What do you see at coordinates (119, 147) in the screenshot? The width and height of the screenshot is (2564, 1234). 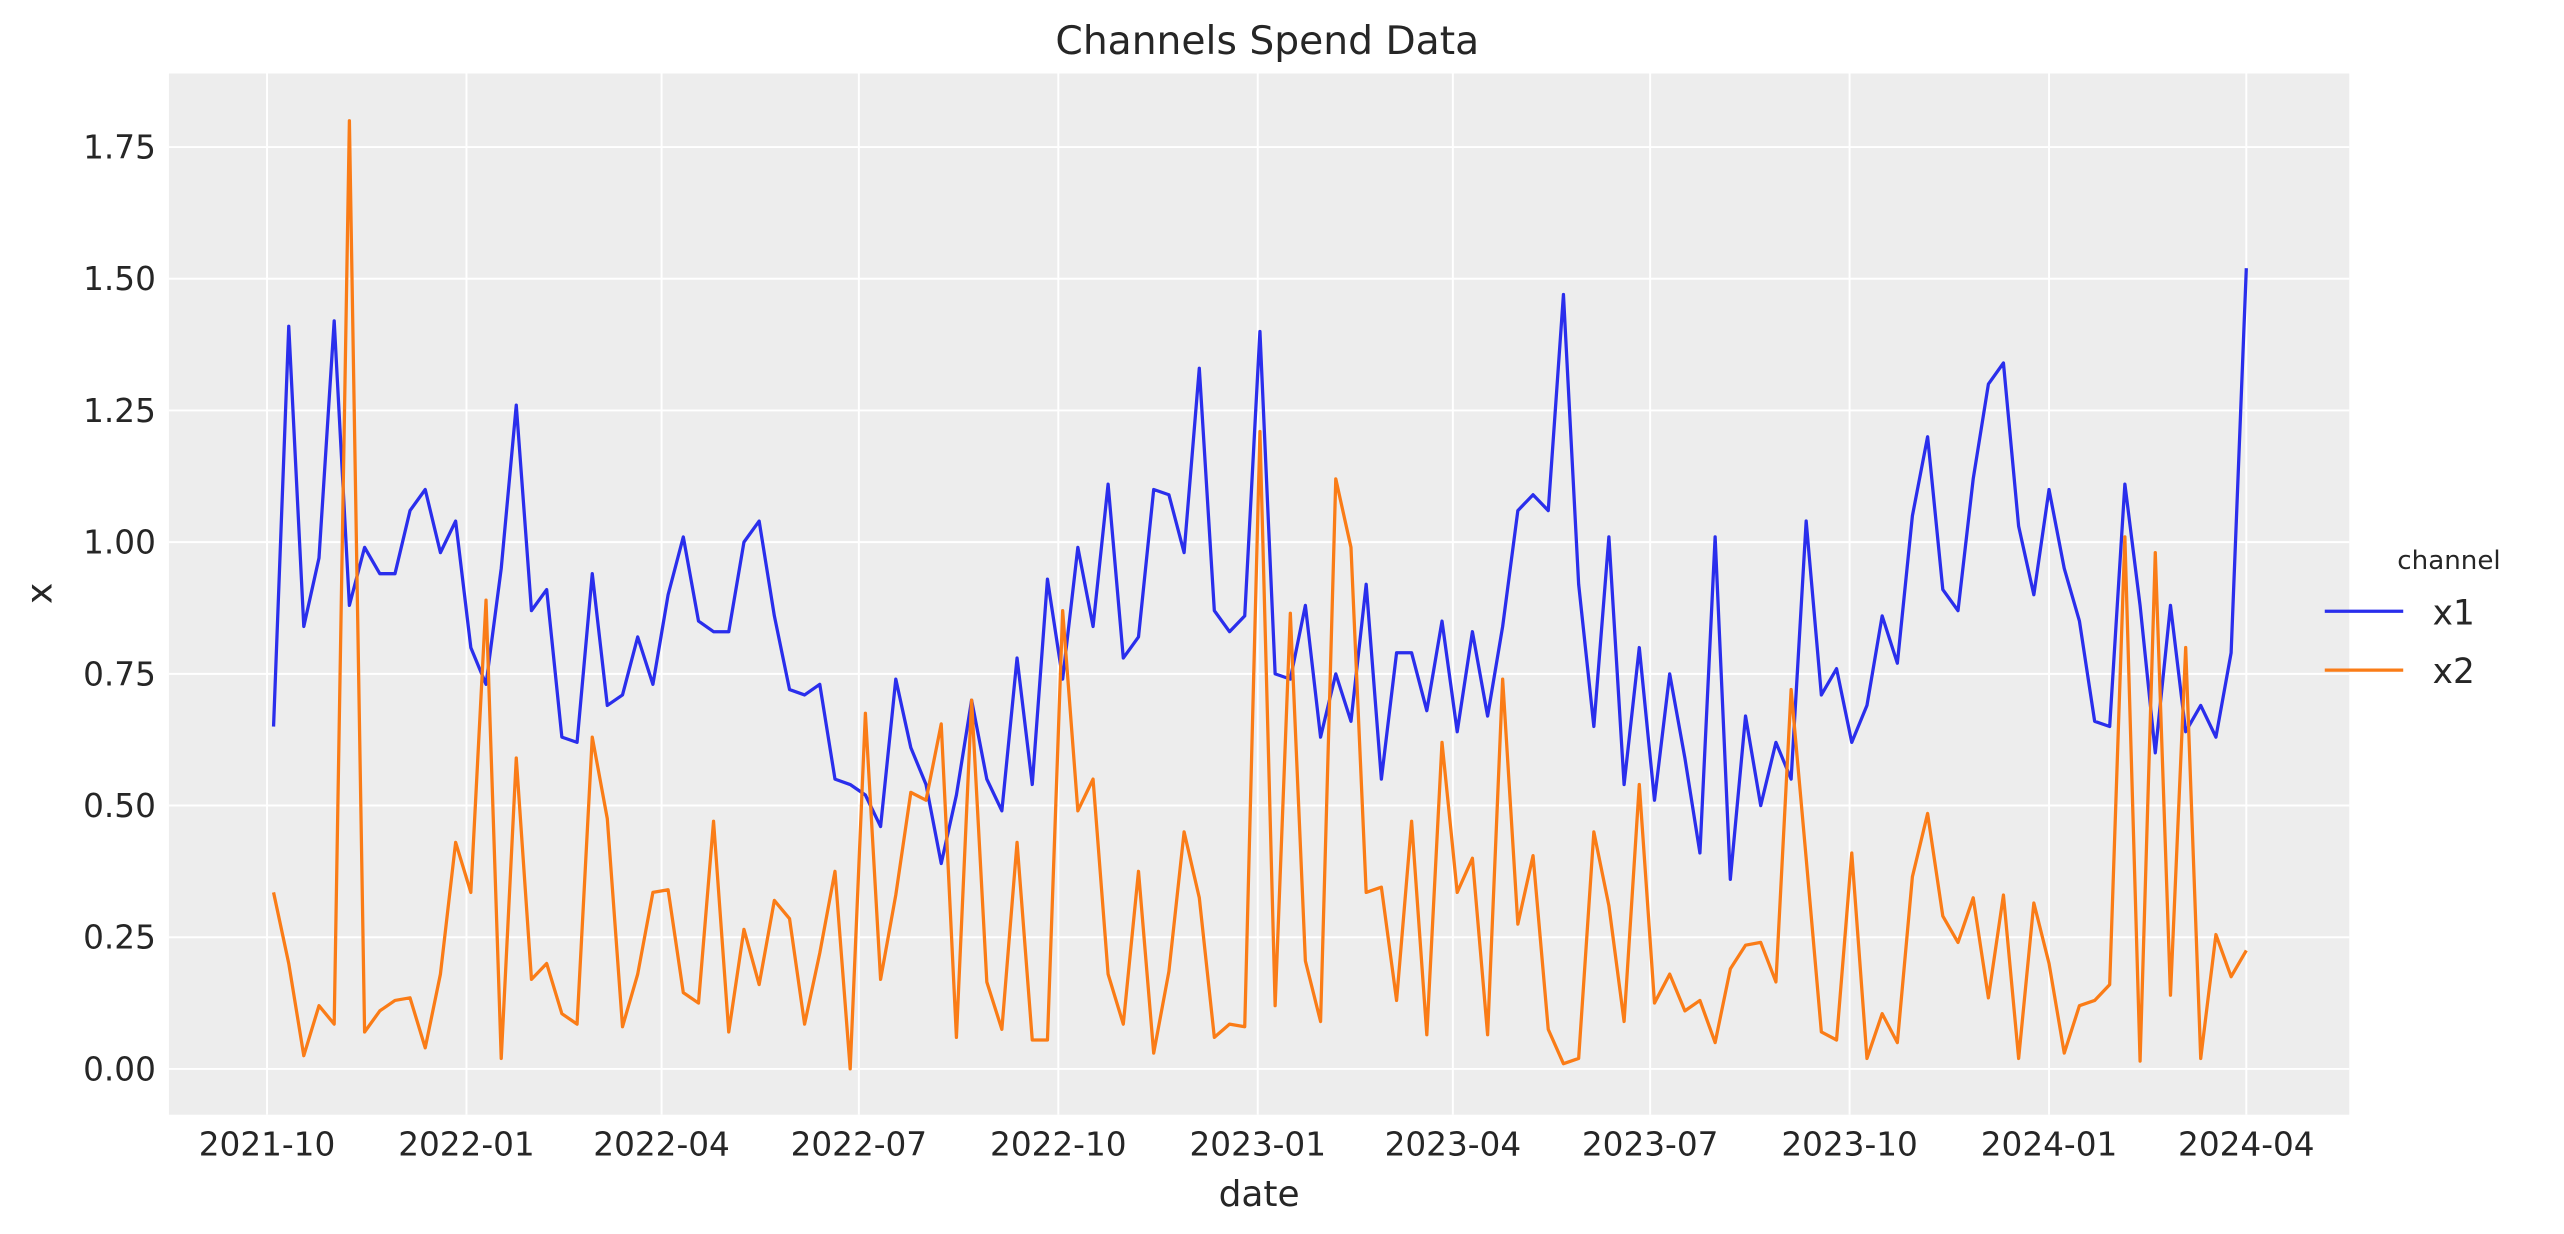 I see `y-tick-label: 1.75` at bounding box center [119, 147].